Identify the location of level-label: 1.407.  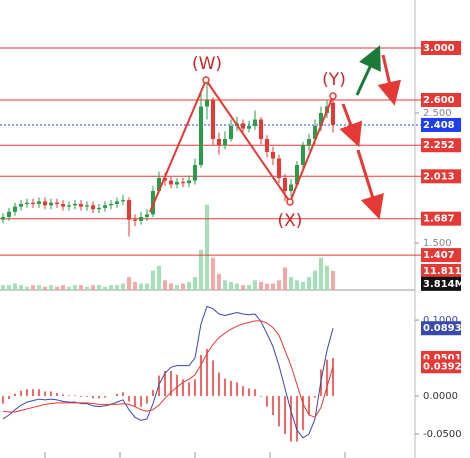
(439, 255).